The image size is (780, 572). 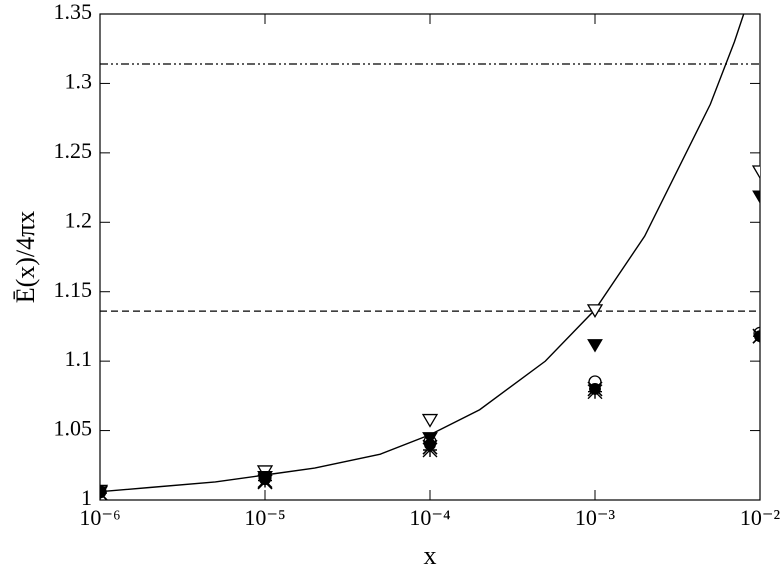 I want to click on y-tick-label: 1.3, so click(x=79, y=80).